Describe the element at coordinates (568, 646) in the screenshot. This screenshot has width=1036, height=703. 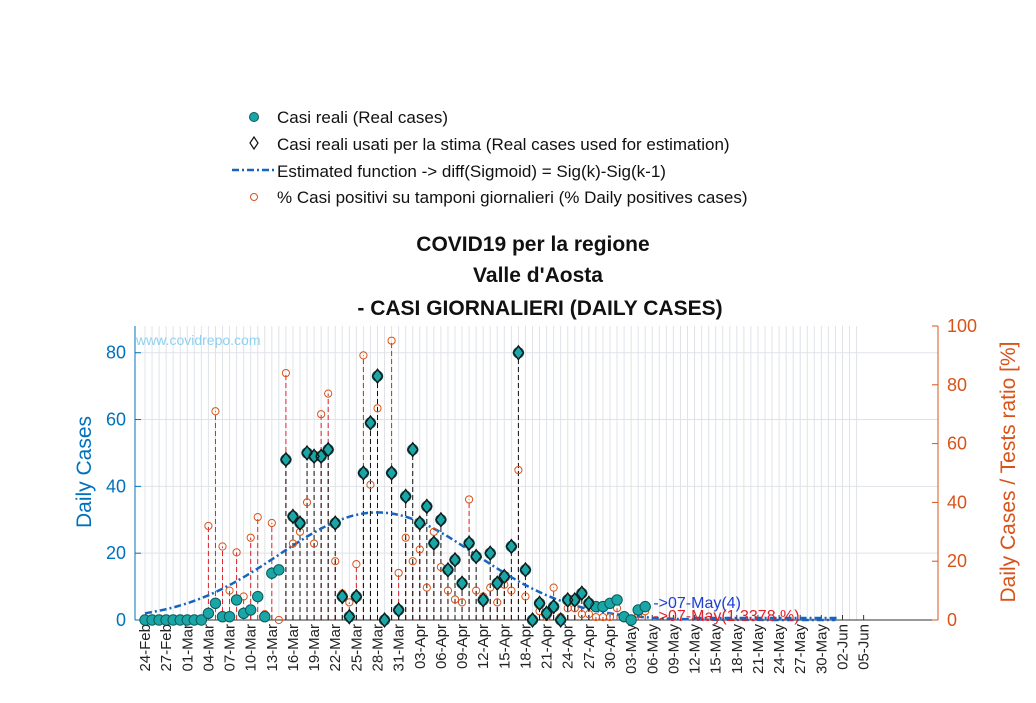
I see `x-tick-label: 24-Apr` at that location.